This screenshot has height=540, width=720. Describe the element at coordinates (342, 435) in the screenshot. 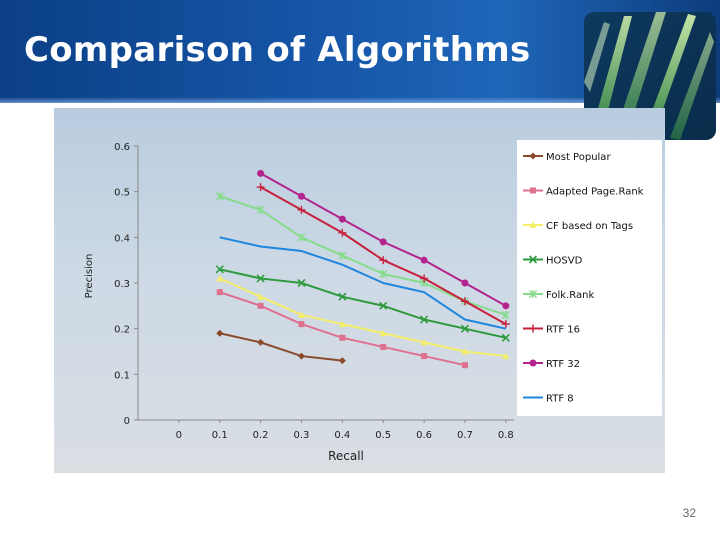

I see `x-tick-label: 0.4` at that location.